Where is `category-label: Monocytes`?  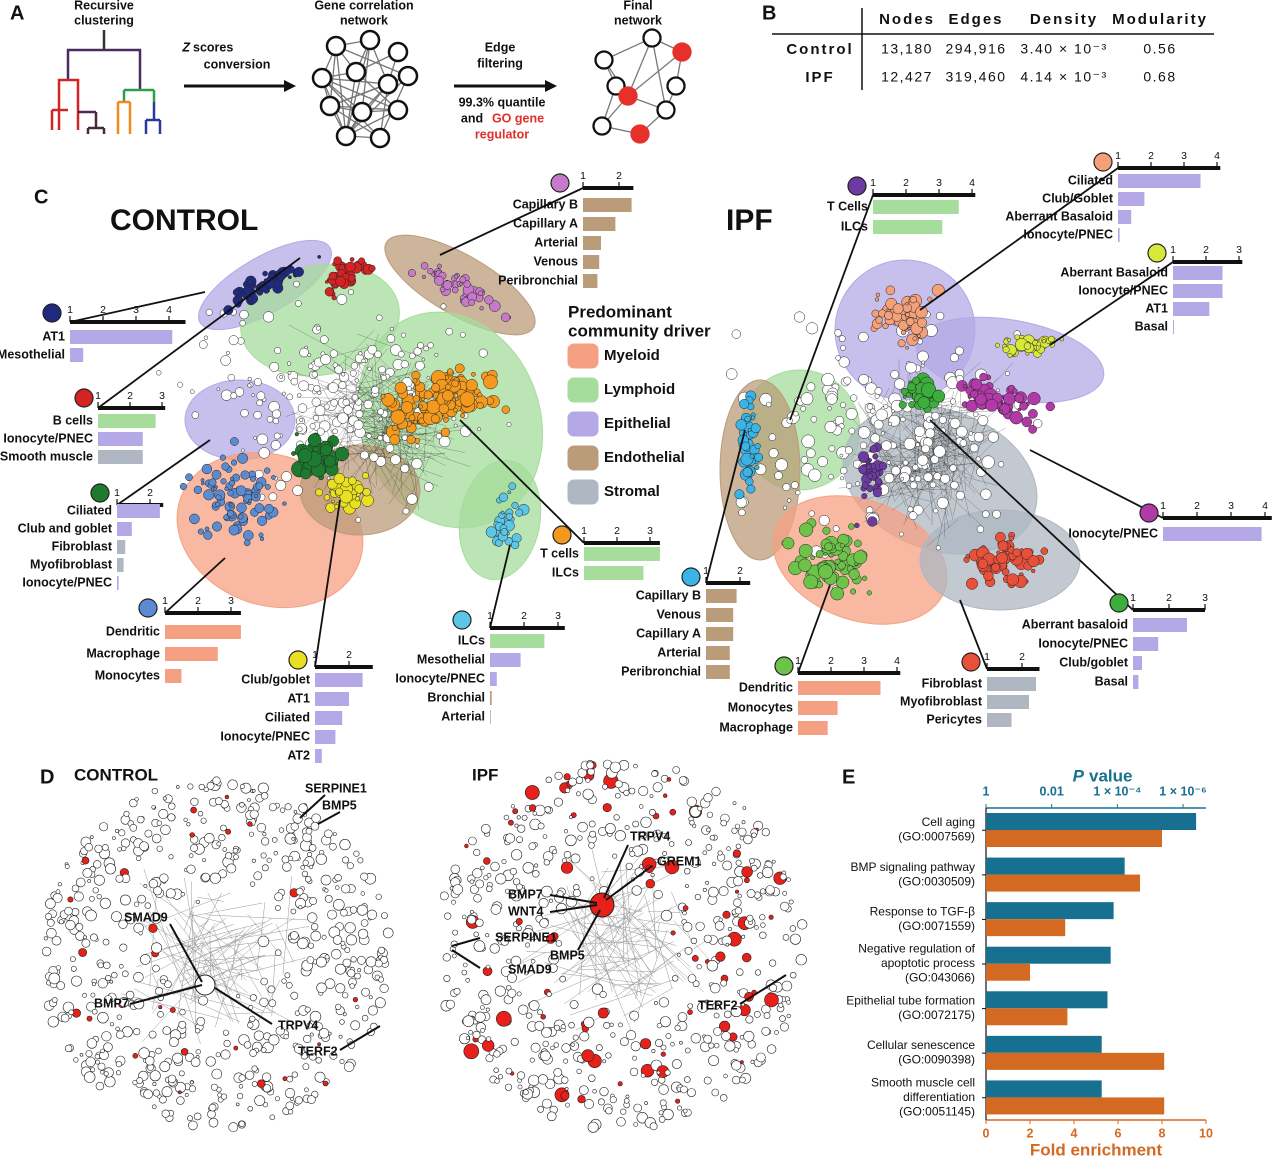 category-label: Monocytes is located at coordinates (760, 707).